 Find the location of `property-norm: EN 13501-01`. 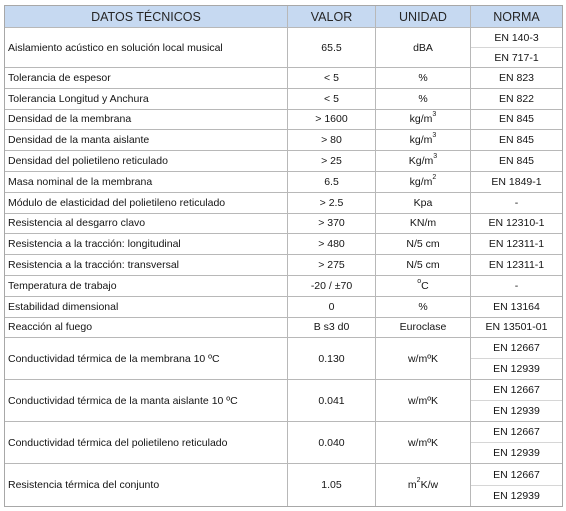

property-norm: EN 13501-01 is located at coordinates (516, 327).